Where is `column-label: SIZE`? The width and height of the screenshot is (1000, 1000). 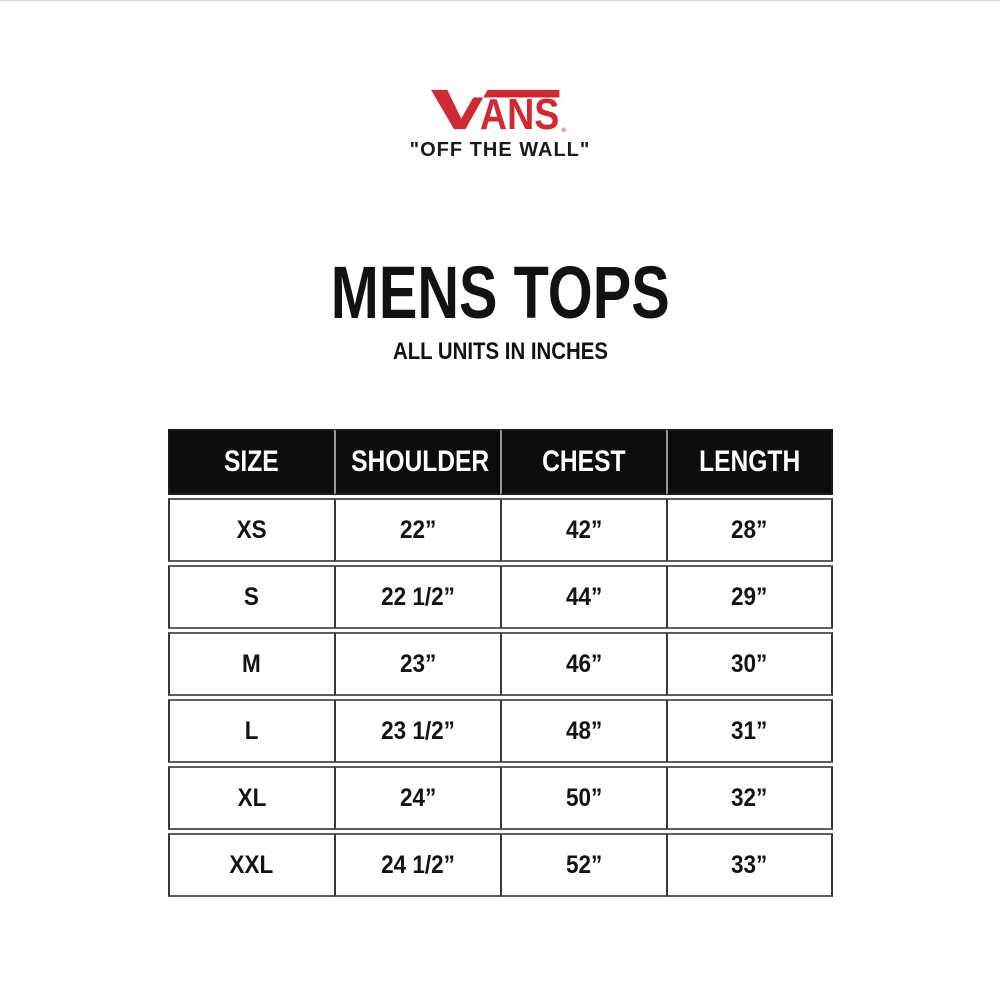
column-label: SIZE is located at coordinates (251, 461).